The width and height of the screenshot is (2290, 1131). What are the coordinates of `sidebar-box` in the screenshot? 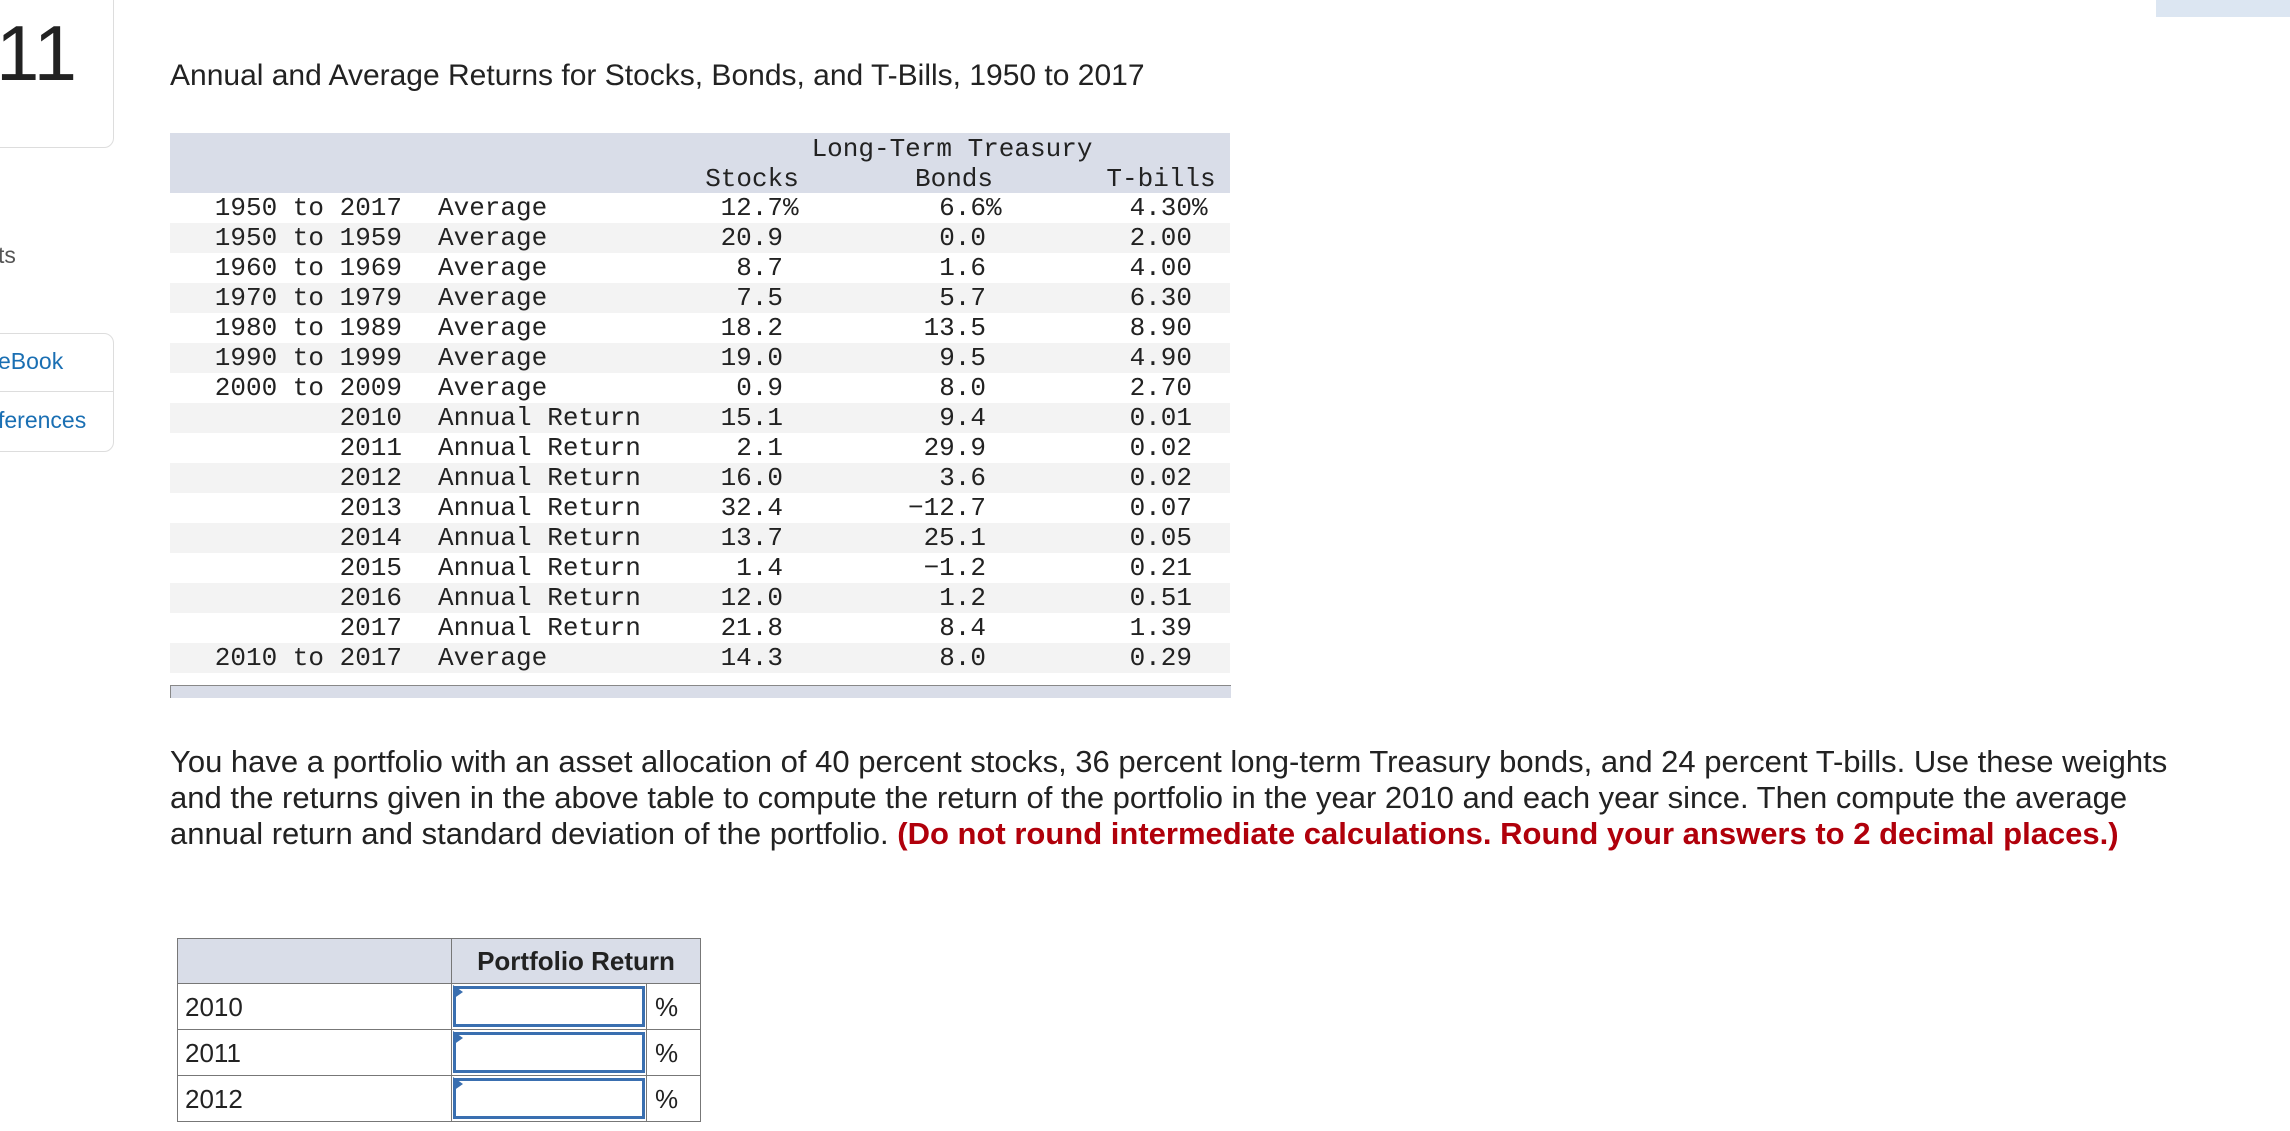 It's located at (57, 392).